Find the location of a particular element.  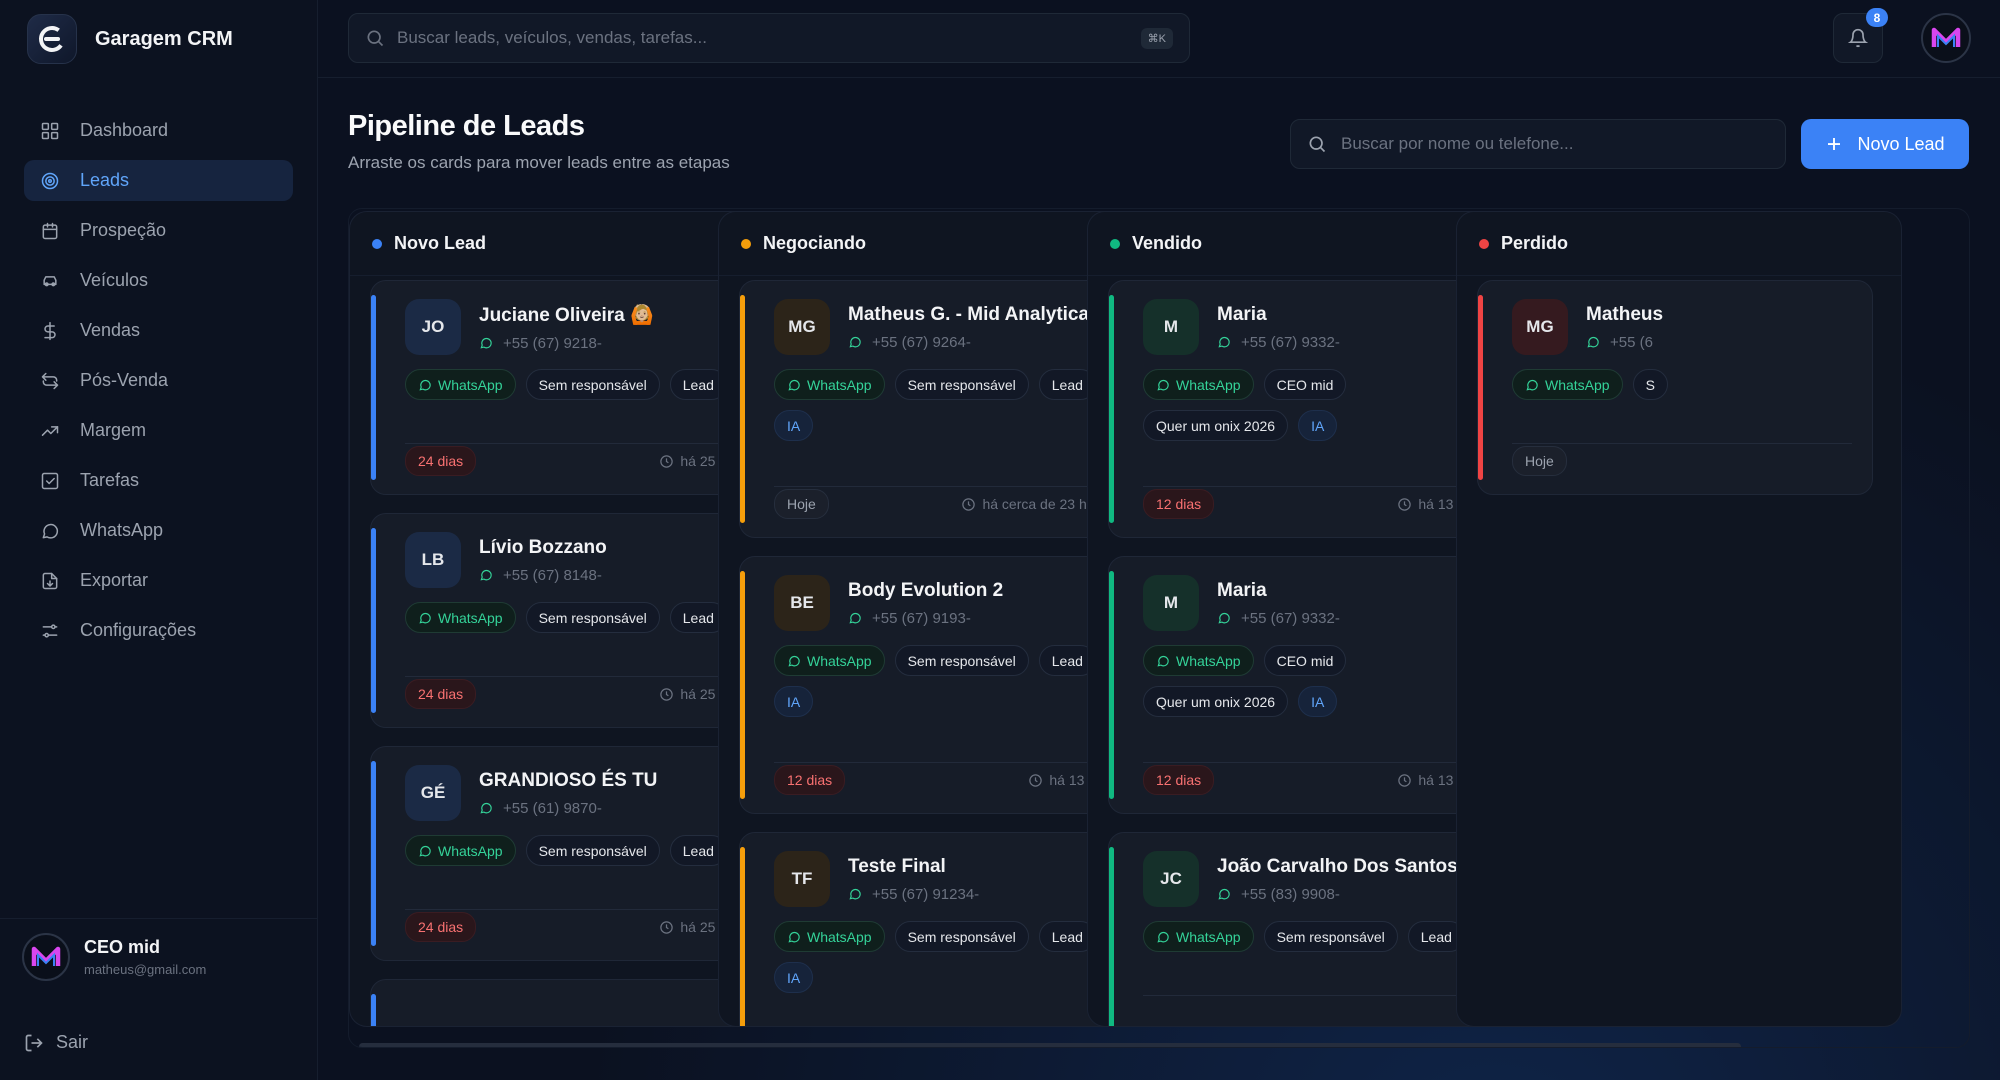

phone-number: +55 (61) 9870- is located at coordinates (552, 808).